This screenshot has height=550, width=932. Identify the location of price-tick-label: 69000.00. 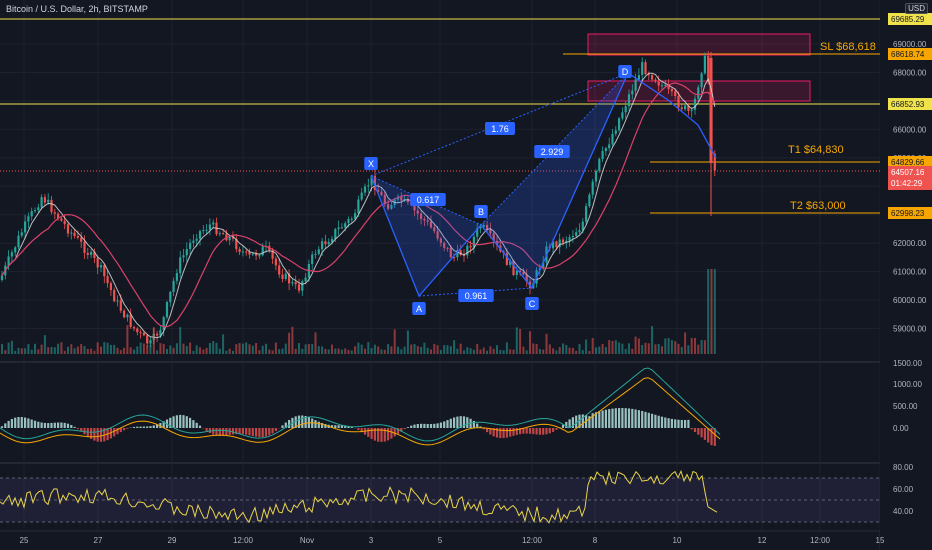
(910, 44).